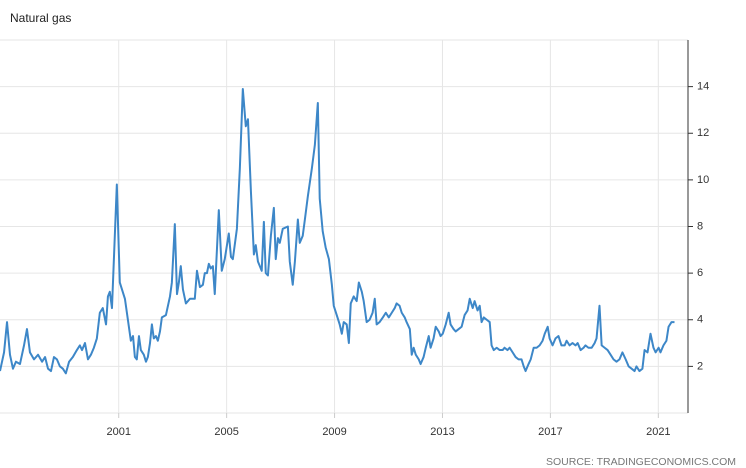  What do you see at coordinates (641, 462) in the screenshot?
I see `source-note: SOURCE: TRADINGECONOMICS.COM` at bounding box center [641, 462].